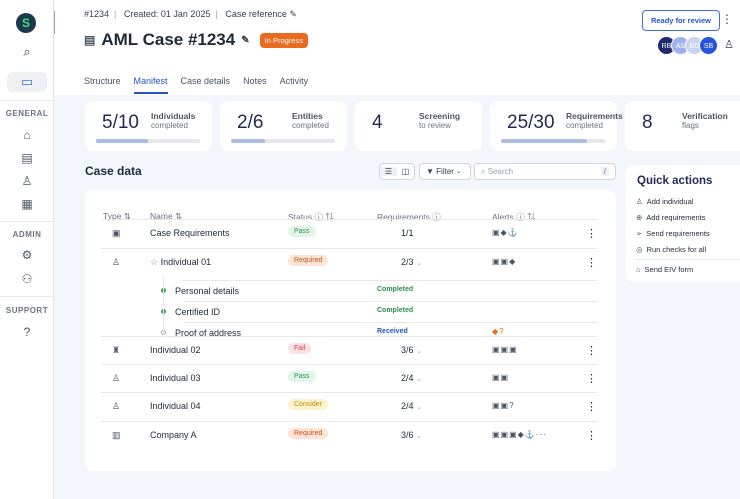 This screenshot has width=740, height=499. What do you see at coordinates (505, 232) in the screenshot?
I see `alert-icons: ▣◆⚓` at bounding box center [505, 232].